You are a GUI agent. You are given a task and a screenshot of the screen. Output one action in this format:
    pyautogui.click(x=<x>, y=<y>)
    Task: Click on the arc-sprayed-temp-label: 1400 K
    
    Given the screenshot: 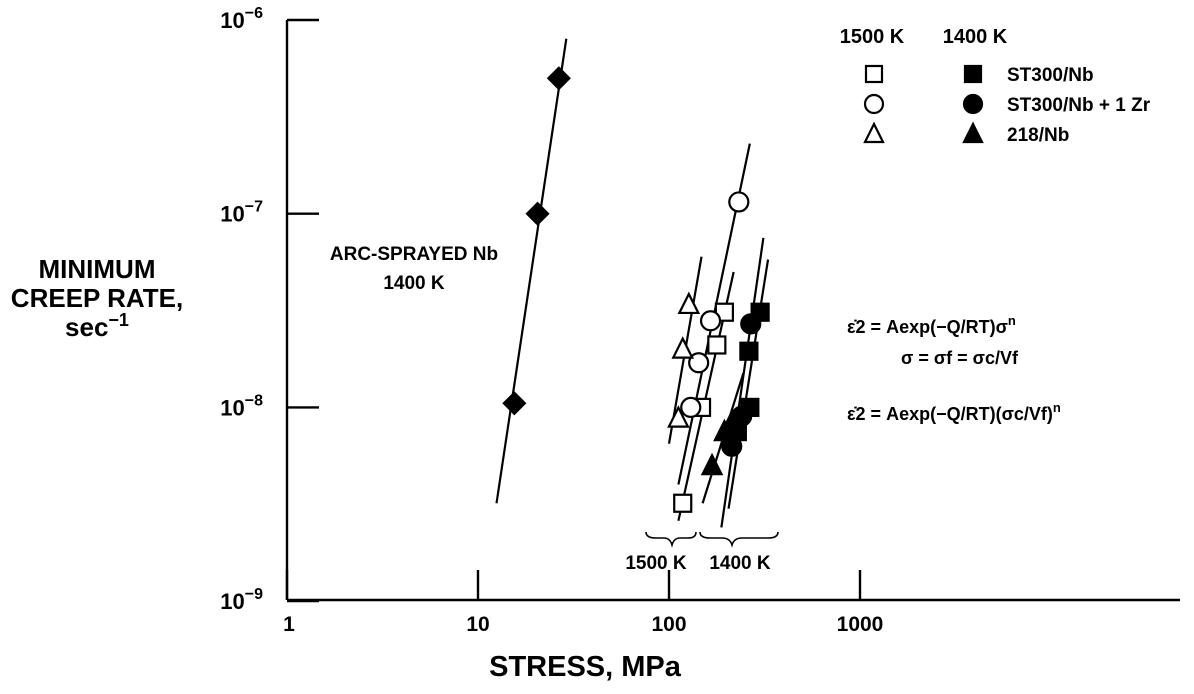 What is the action you would take?
    pyautogui.click(x=414, y=283)
    